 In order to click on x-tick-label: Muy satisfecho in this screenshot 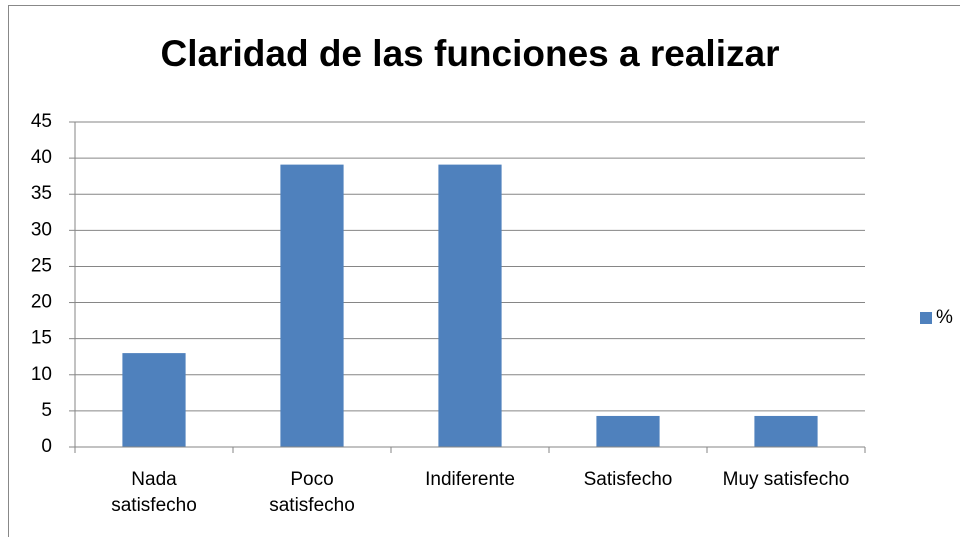, I will do `click(786, 479)`.